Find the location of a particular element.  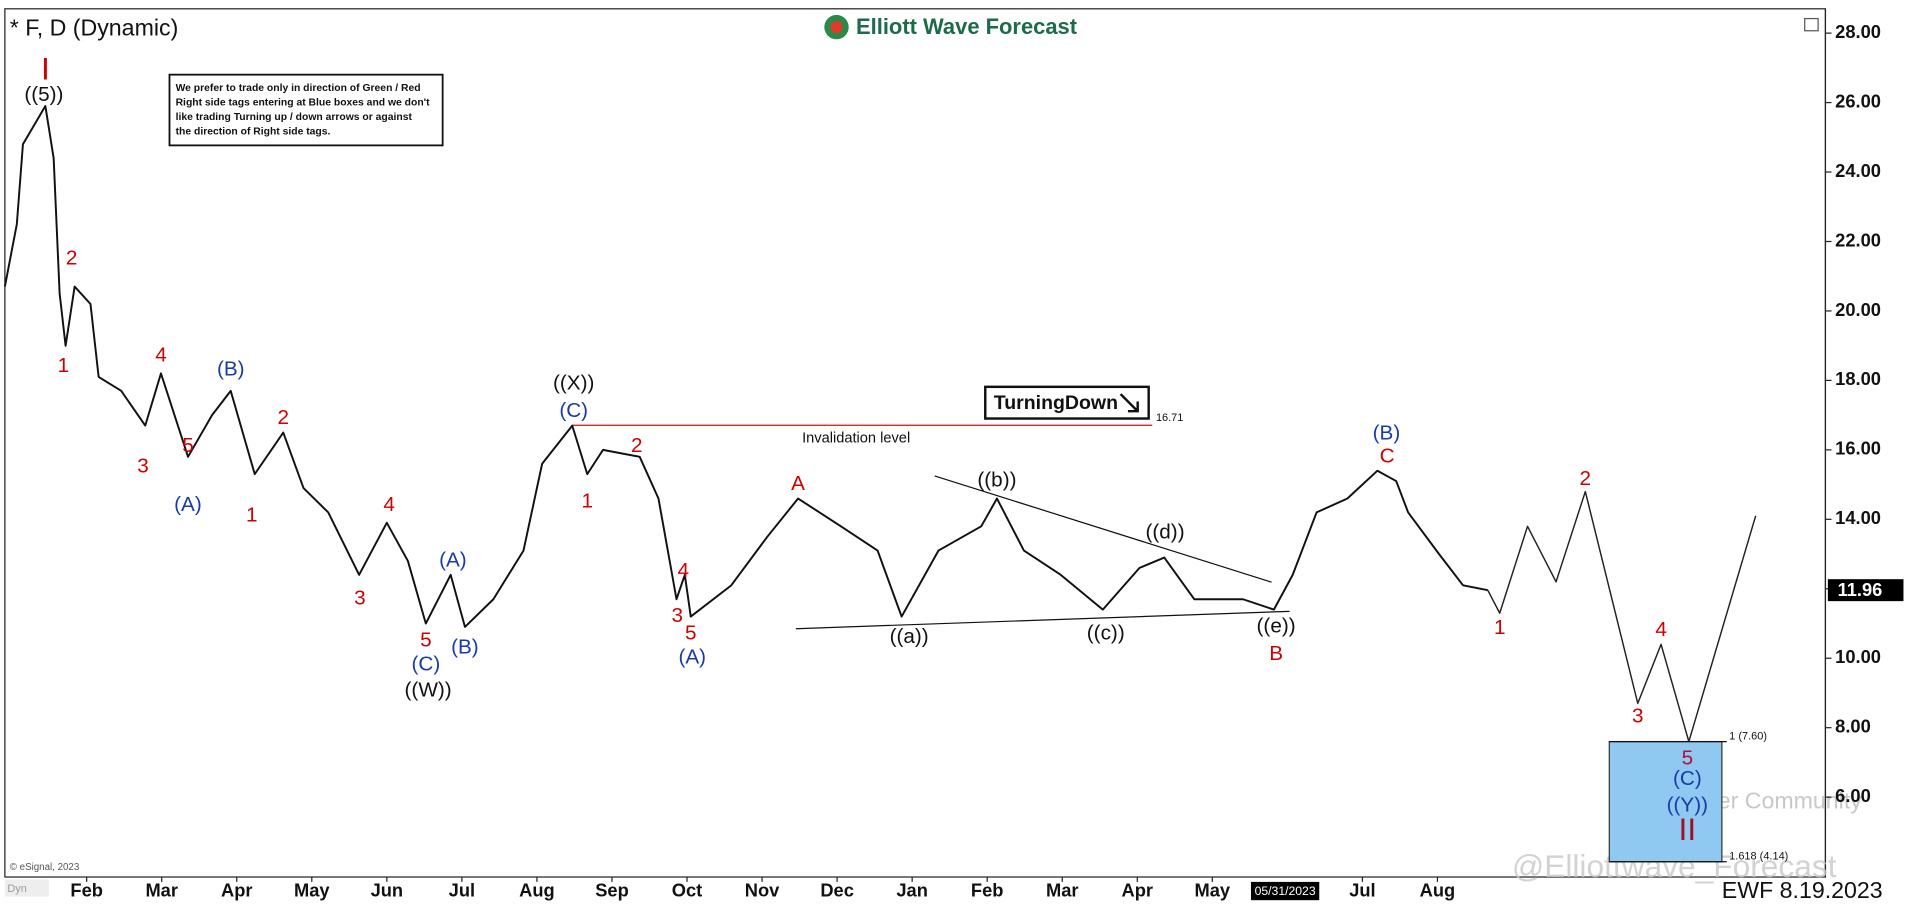

wave-label: ((a)) is located at coordinates (909, 636).